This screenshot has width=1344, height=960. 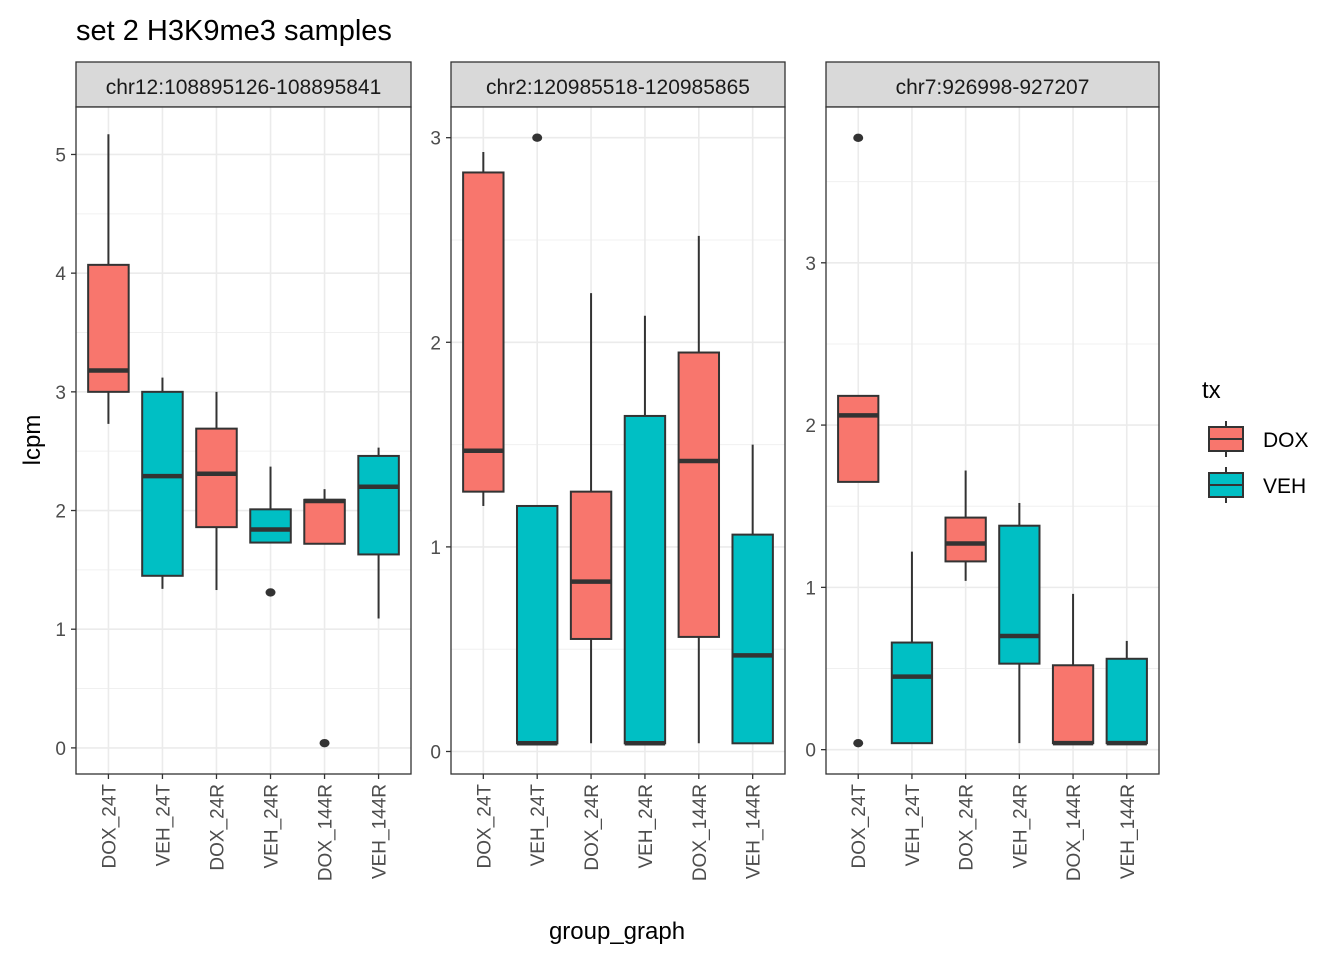 What do you see at coordinates (618, 87) in the screenshot?
I see `facet-strip-label: chr2:120985518-120985865` at bounding box center [618, 87].